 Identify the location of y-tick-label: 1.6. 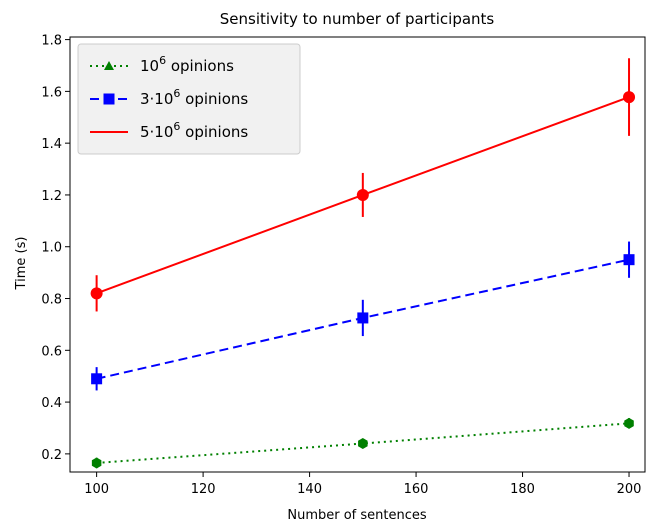
(51, 92).